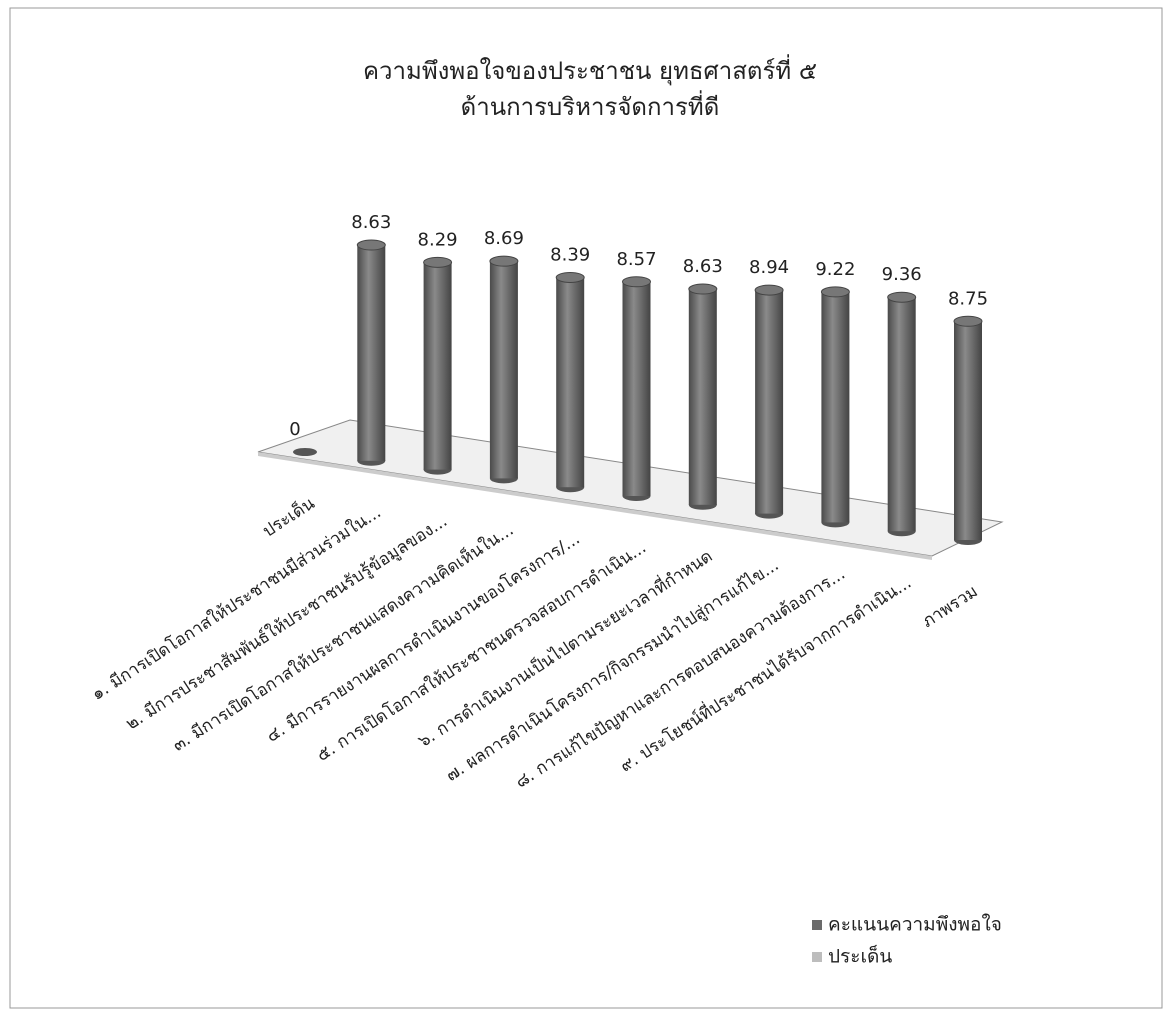  Describe the element at coordinates (860, 956) in the screenshot. I see `legend-label: ประเด็น` at that location.